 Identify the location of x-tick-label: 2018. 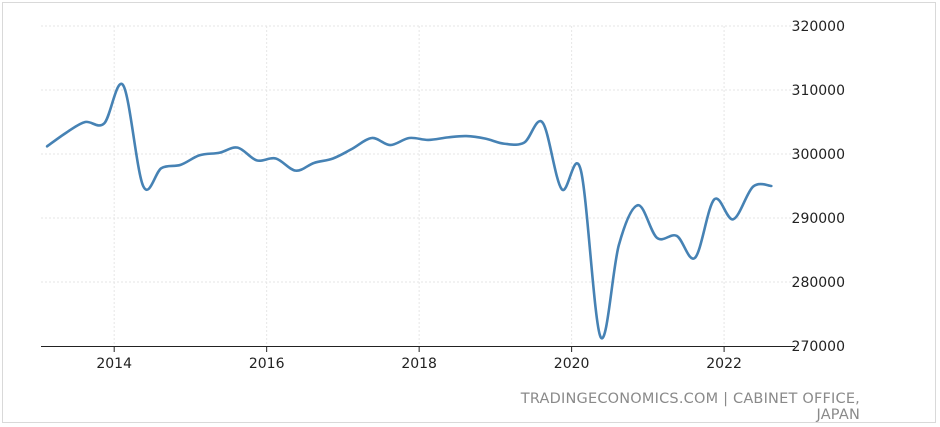
(419, 364).